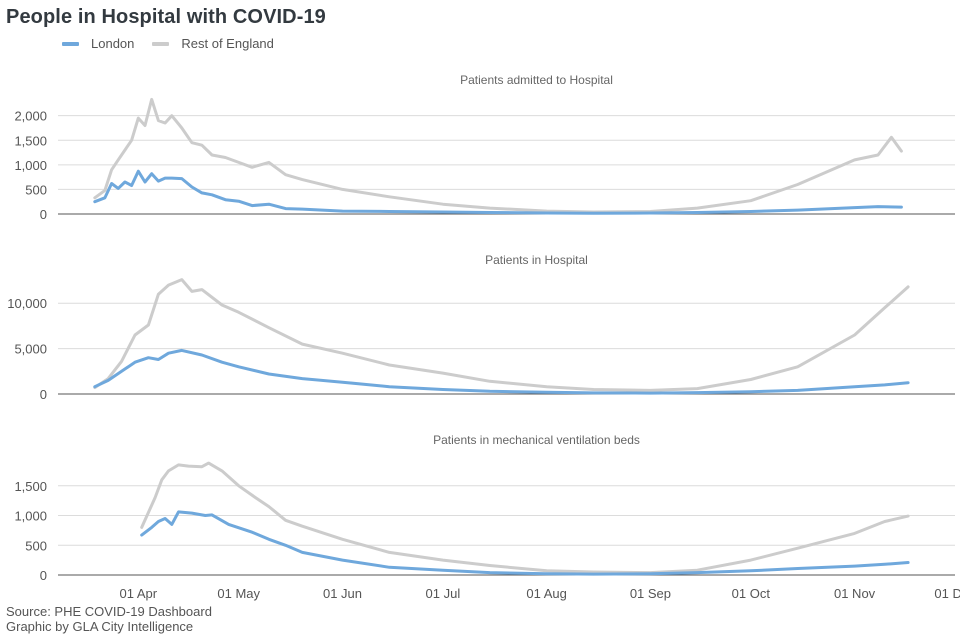 The height and width of the screenshot is (640, 960). I want to click on y-tick-label-0-2: 1,000, so click(30, 165).